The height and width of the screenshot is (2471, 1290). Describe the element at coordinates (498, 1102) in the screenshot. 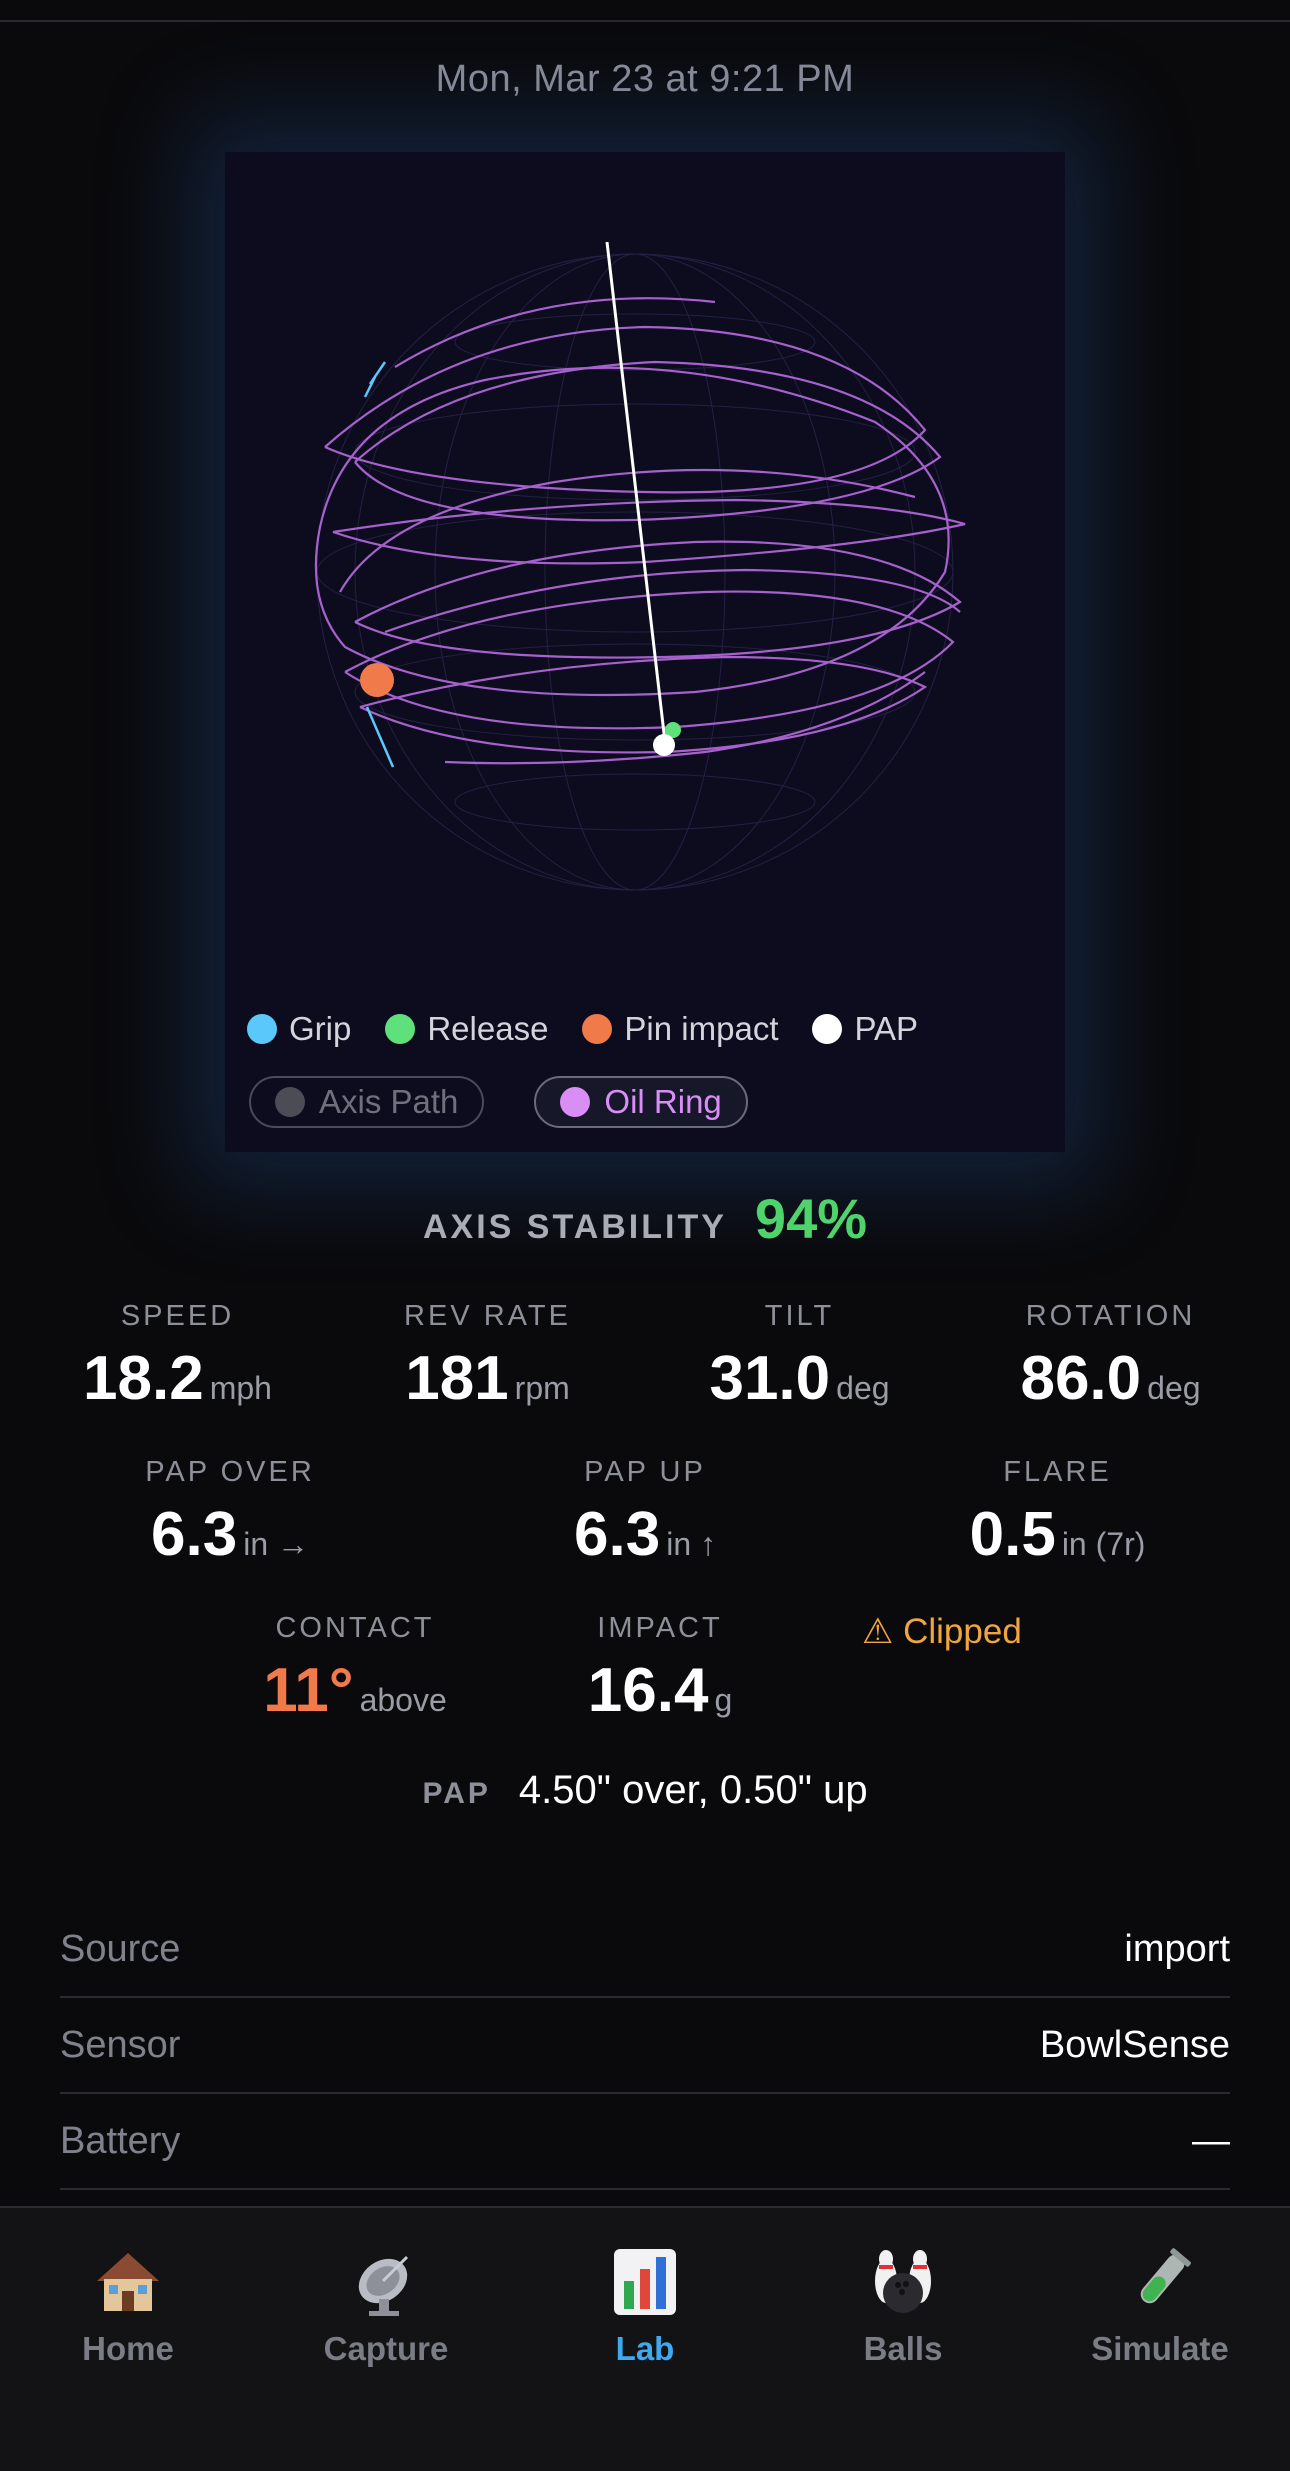

I see `layer-toggles: Axis Path Oil Ring` at that location.